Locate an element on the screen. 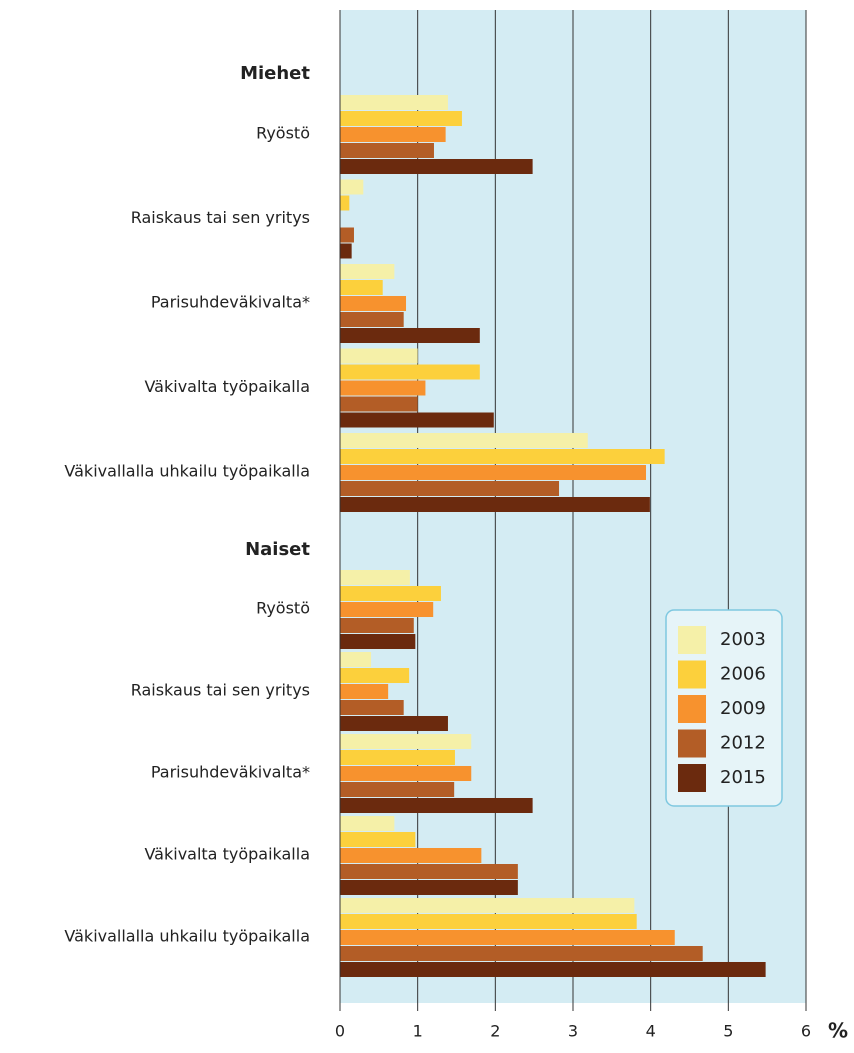  x-tick-label: 4 is located at coordinates (651, 1031).